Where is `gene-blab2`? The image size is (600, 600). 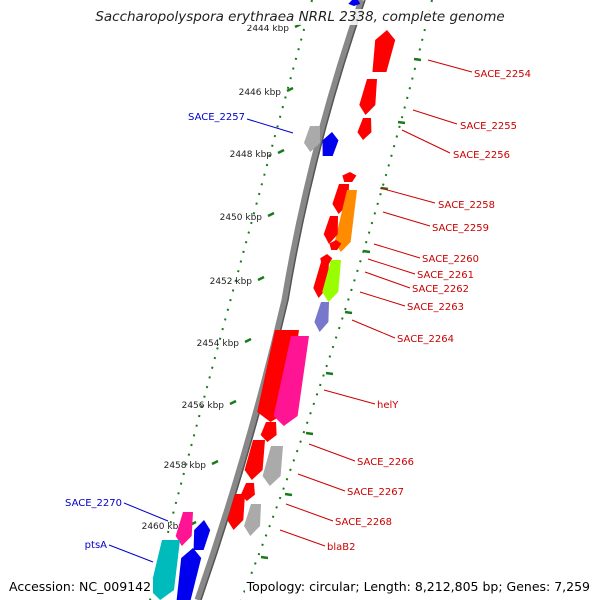
gene-blab2 is located at coordinates (252, 520).